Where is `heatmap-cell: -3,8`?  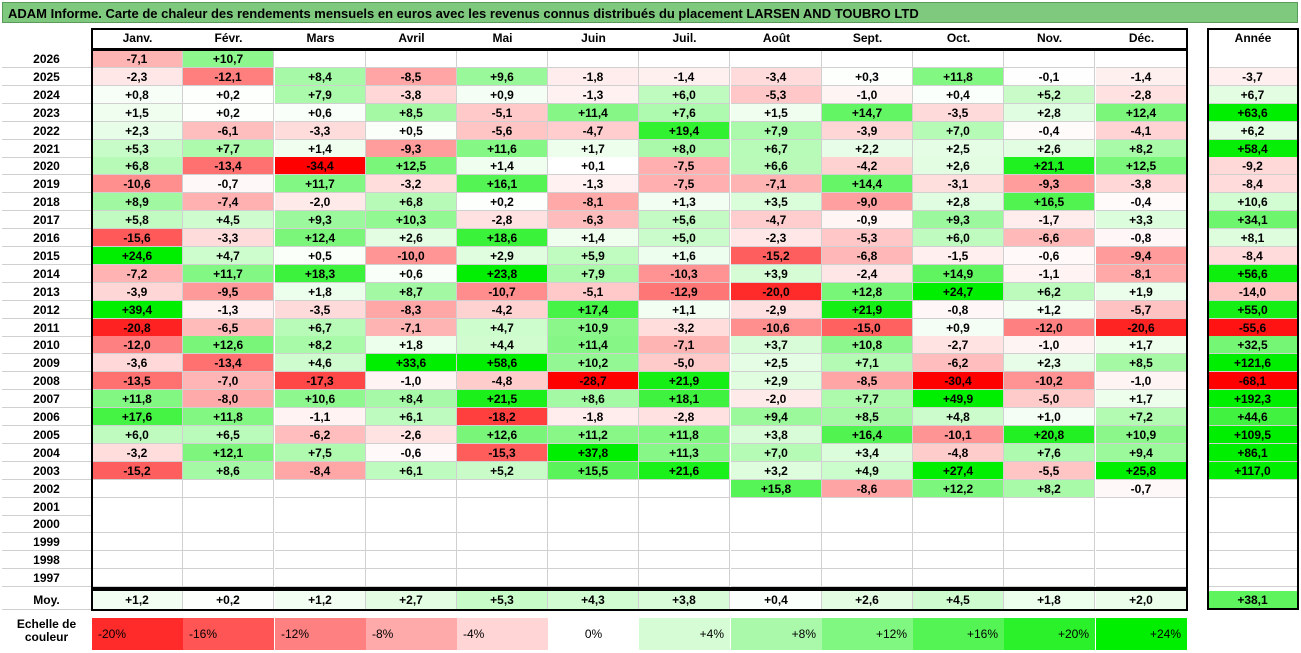
heatmap-cell: -3,8 is located at coordinates (411, 94).